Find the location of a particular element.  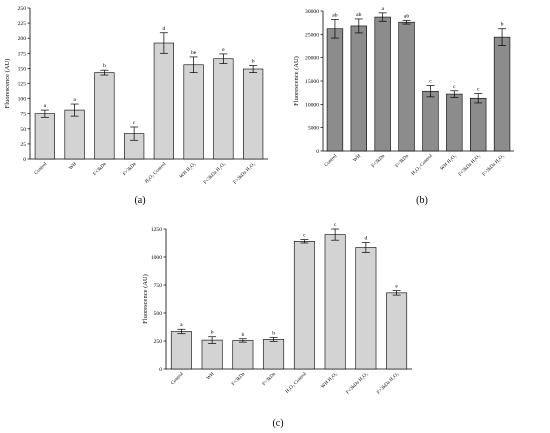

y-tick-label: 175 is located at coordinates (22, 54).